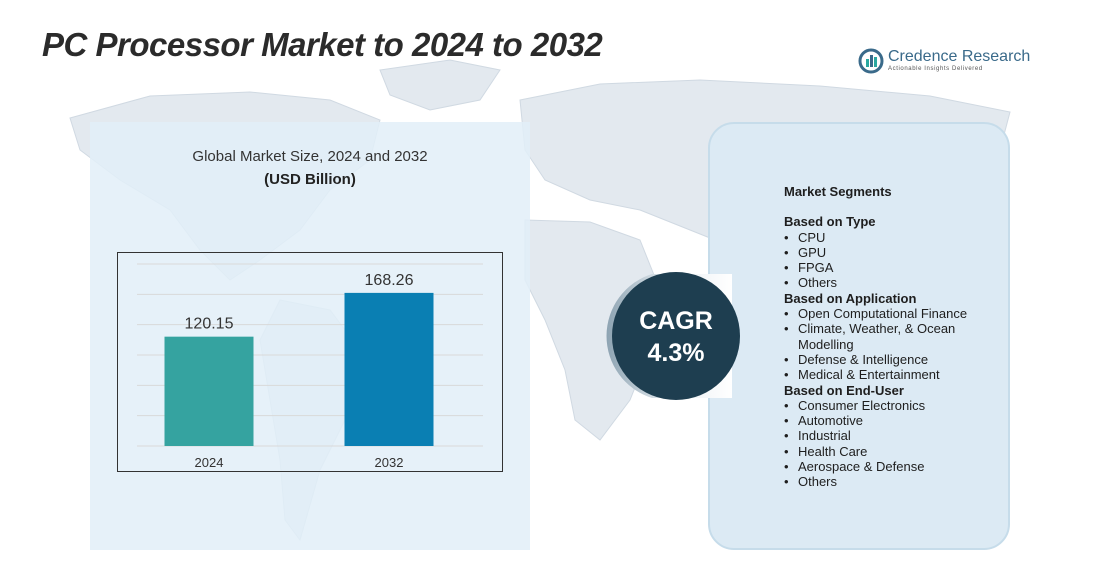 This screenshot has height=576, width=1097. I want to click on chart-subtitle: (USD Billion), so click(310, 179).